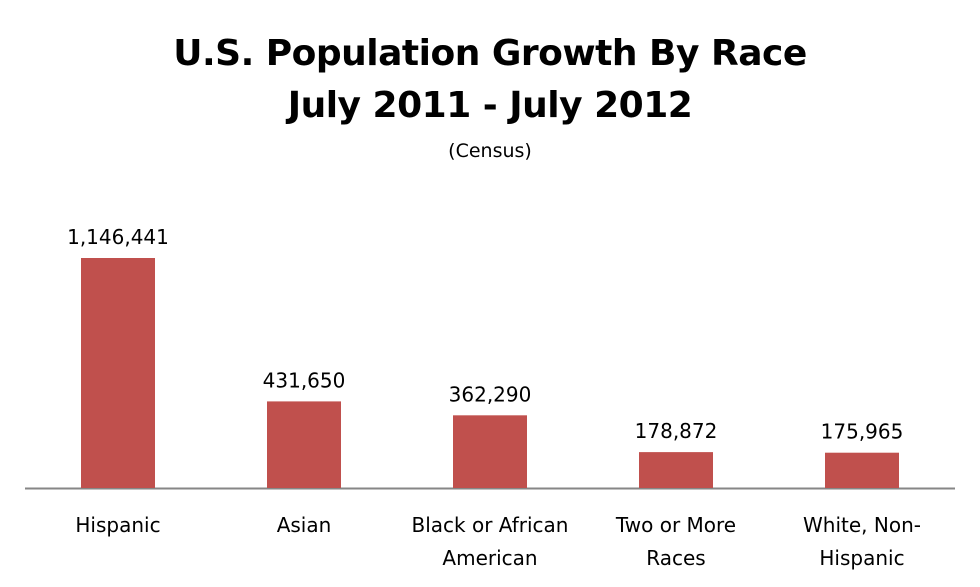 The width and height of the screenshot is (980, 587). What do you see at coordinates (304, 380) in the screenshot?
I see `data-label-1: 431,650` at bounding box center [304, 380].